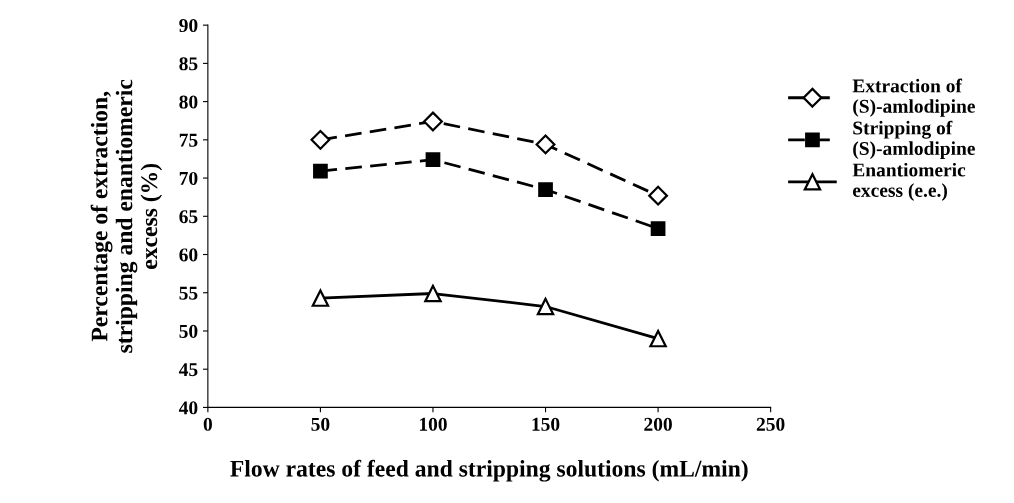  I want to click on y-tick-label: 65, so click(188, 217).